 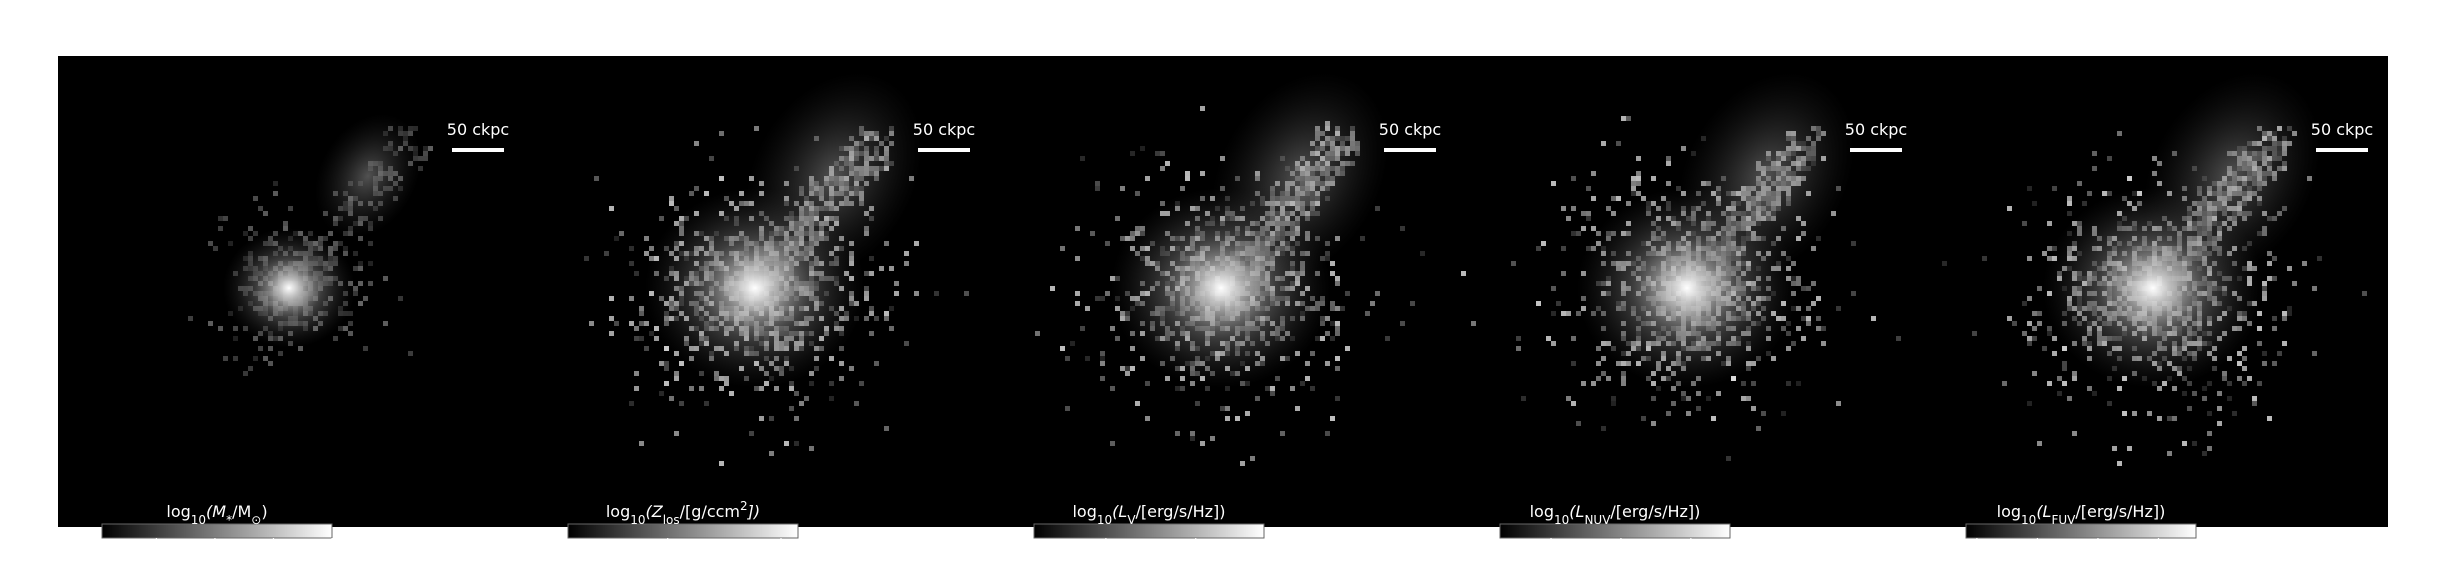 What do you see at coordinates (1876, 129) in the screenshot?
I see `scalebar-label: 50 ckpc` at bounding box center [1876, 129].